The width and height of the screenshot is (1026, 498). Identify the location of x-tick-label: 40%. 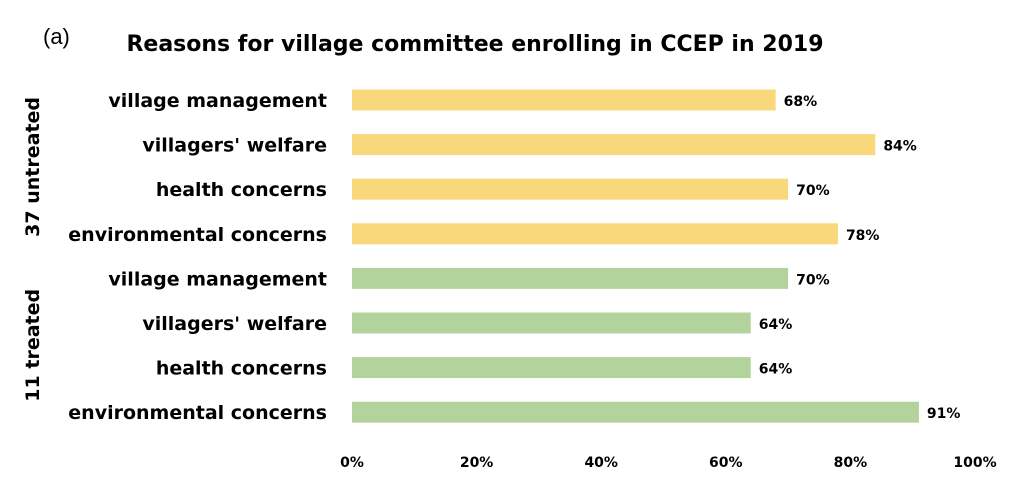
(601, 463).